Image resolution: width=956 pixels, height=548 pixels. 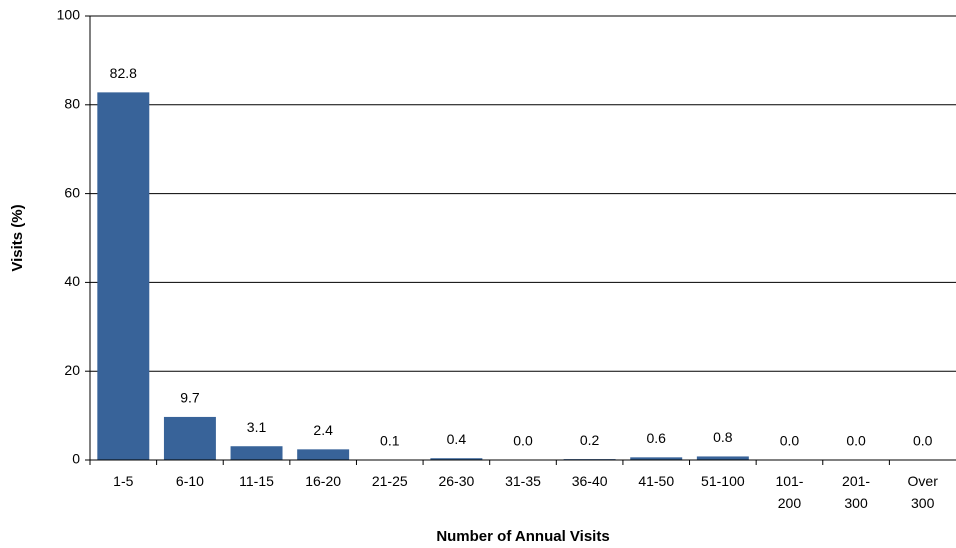 I want to click on value-label: 0.1, so click(x=390, y=440).